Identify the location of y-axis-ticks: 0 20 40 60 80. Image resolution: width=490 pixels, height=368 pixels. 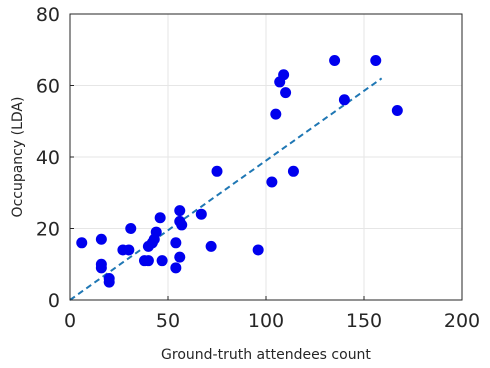
(55, 158).